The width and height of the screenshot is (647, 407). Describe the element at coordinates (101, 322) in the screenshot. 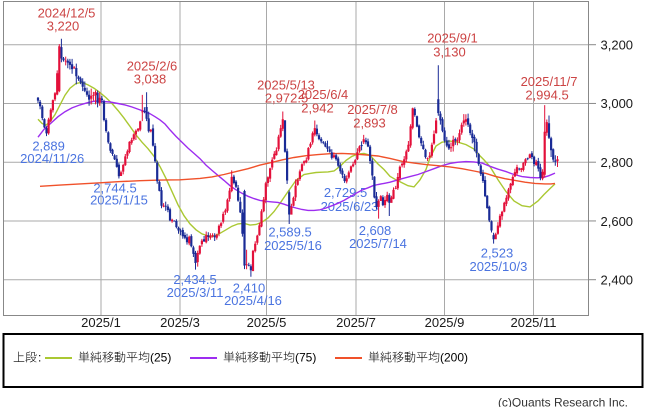

I see `svg-text: 2025/1` at that location.